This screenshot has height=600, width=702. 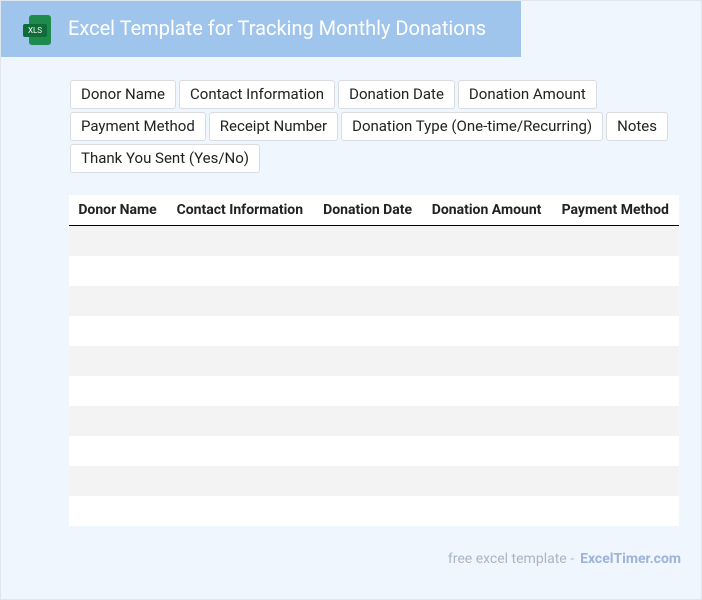 I want to click on tag: Payment Method, so click(x=138, y=126).